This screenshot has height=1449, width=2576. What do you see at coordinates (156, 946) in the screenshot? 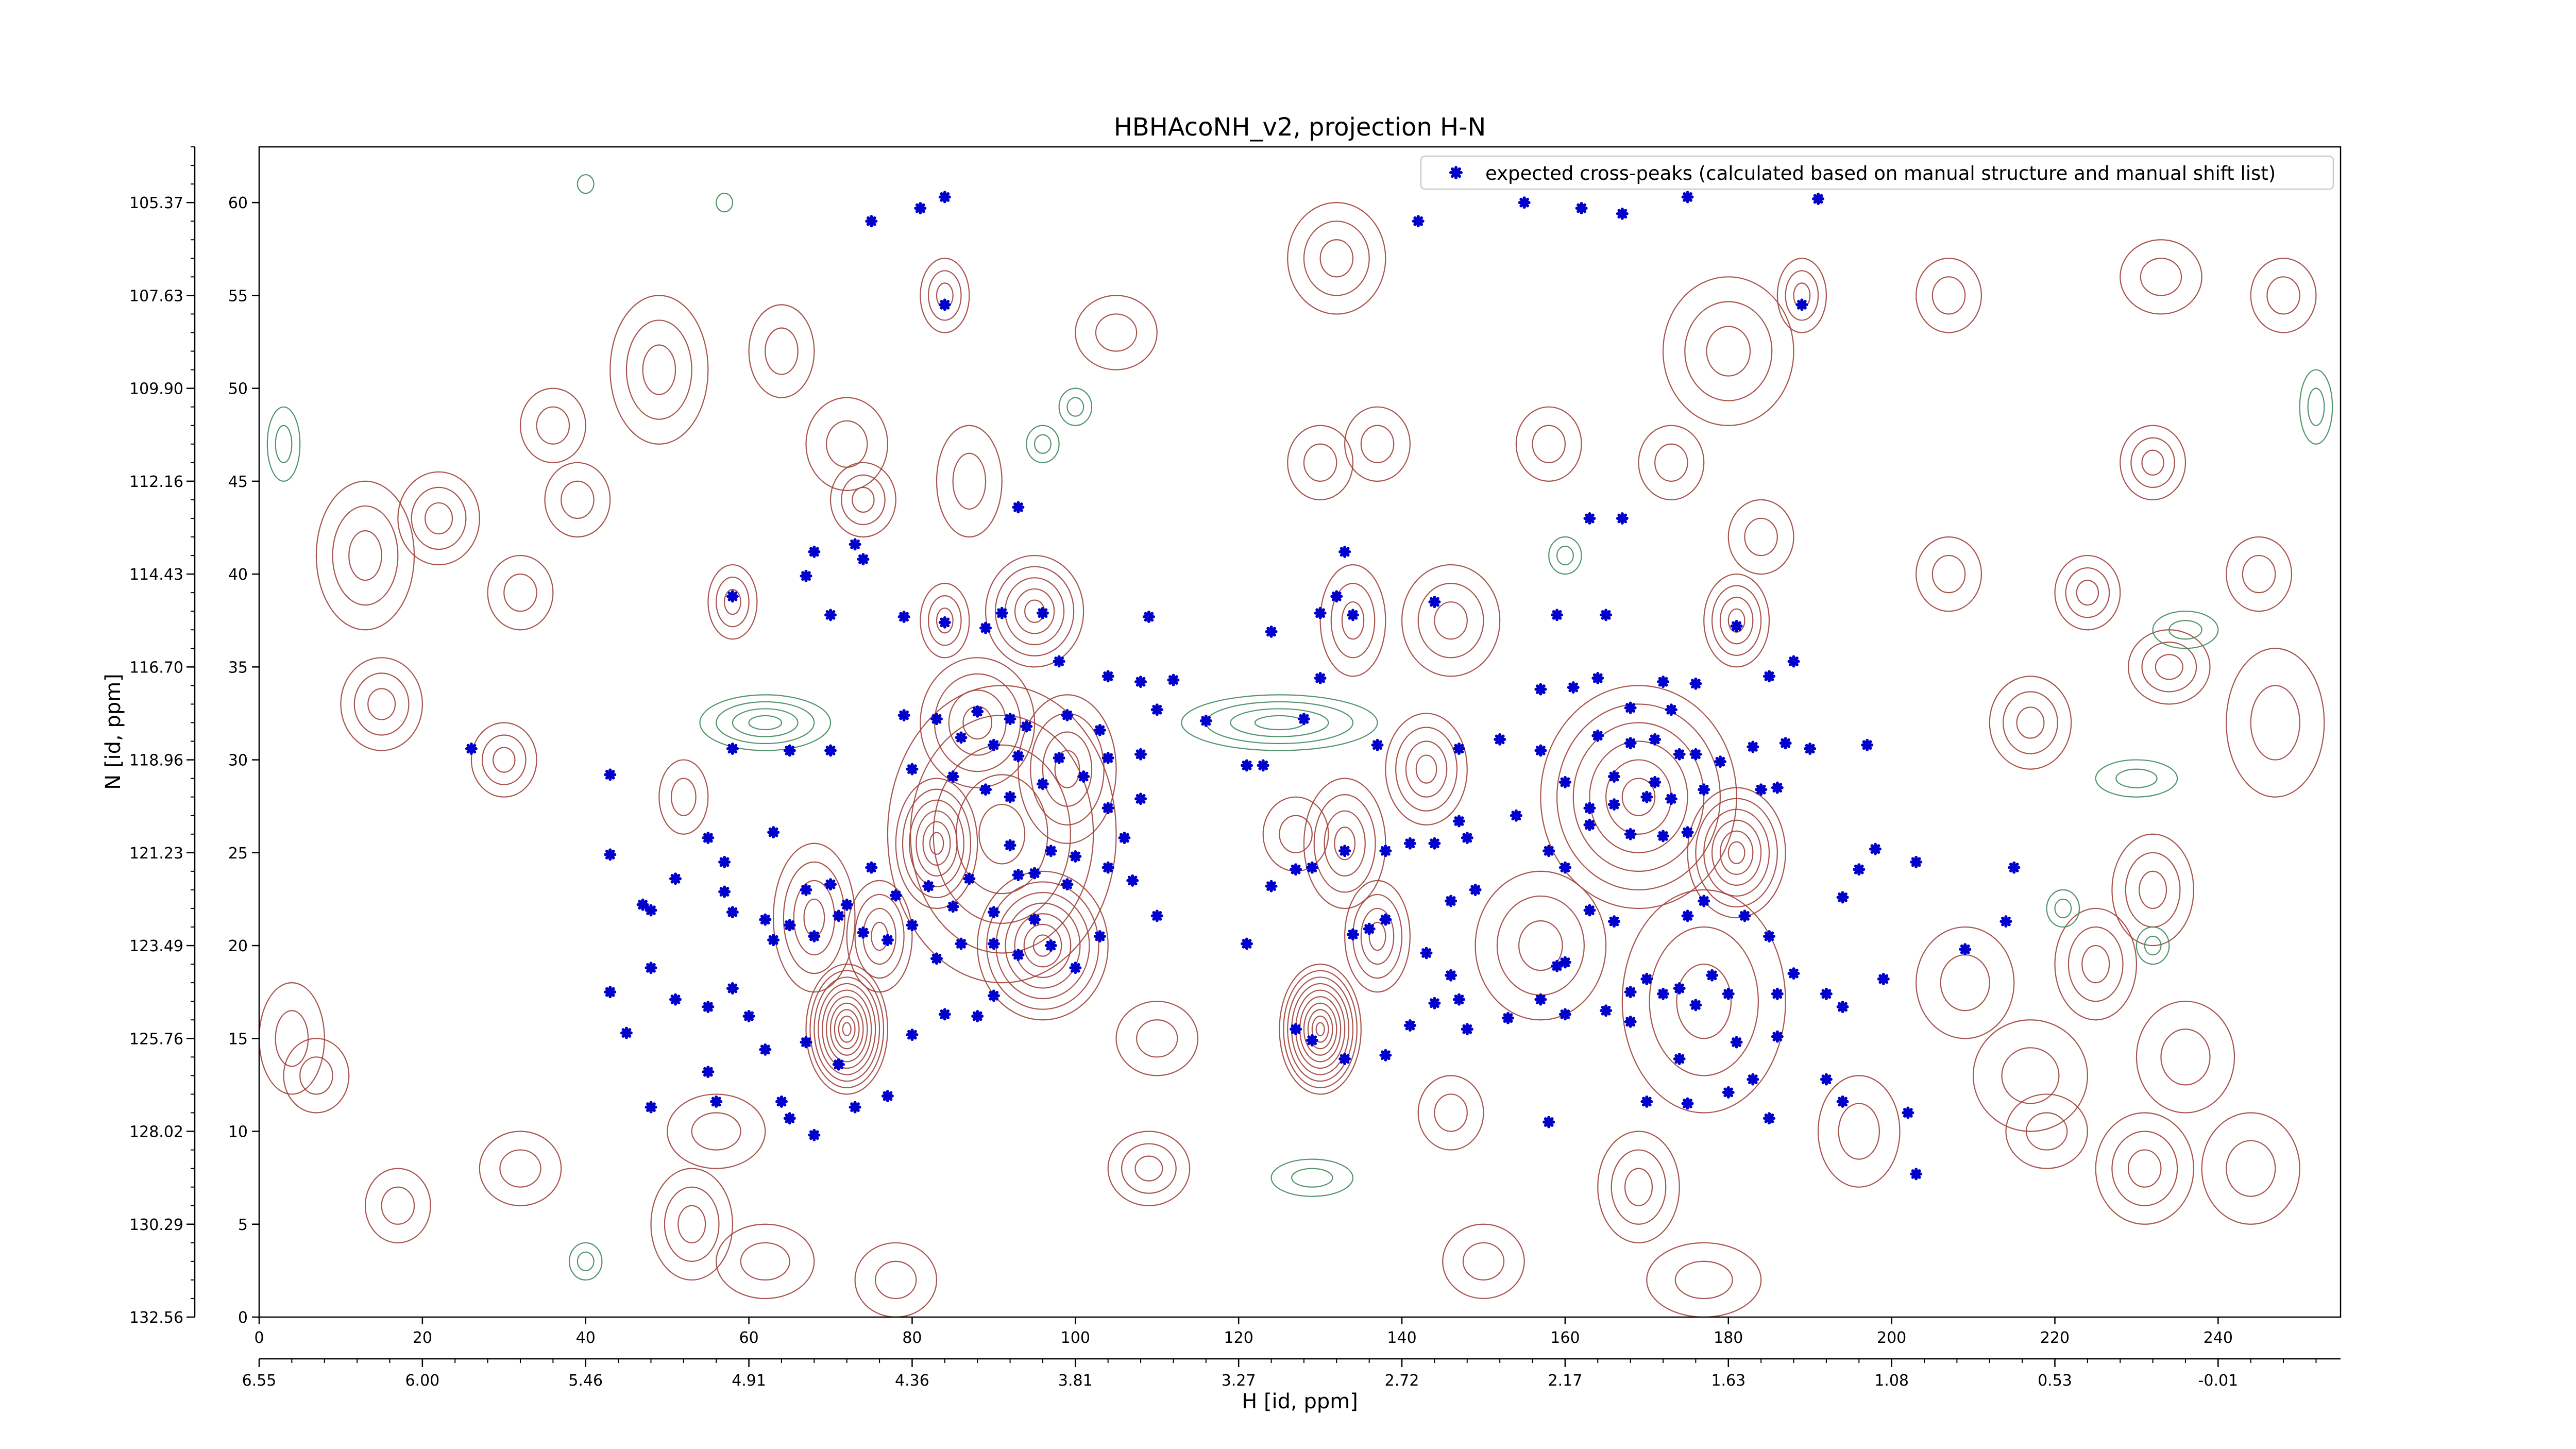
I see `y-ppm-label: 123.49` at bounding box center [156, 946].